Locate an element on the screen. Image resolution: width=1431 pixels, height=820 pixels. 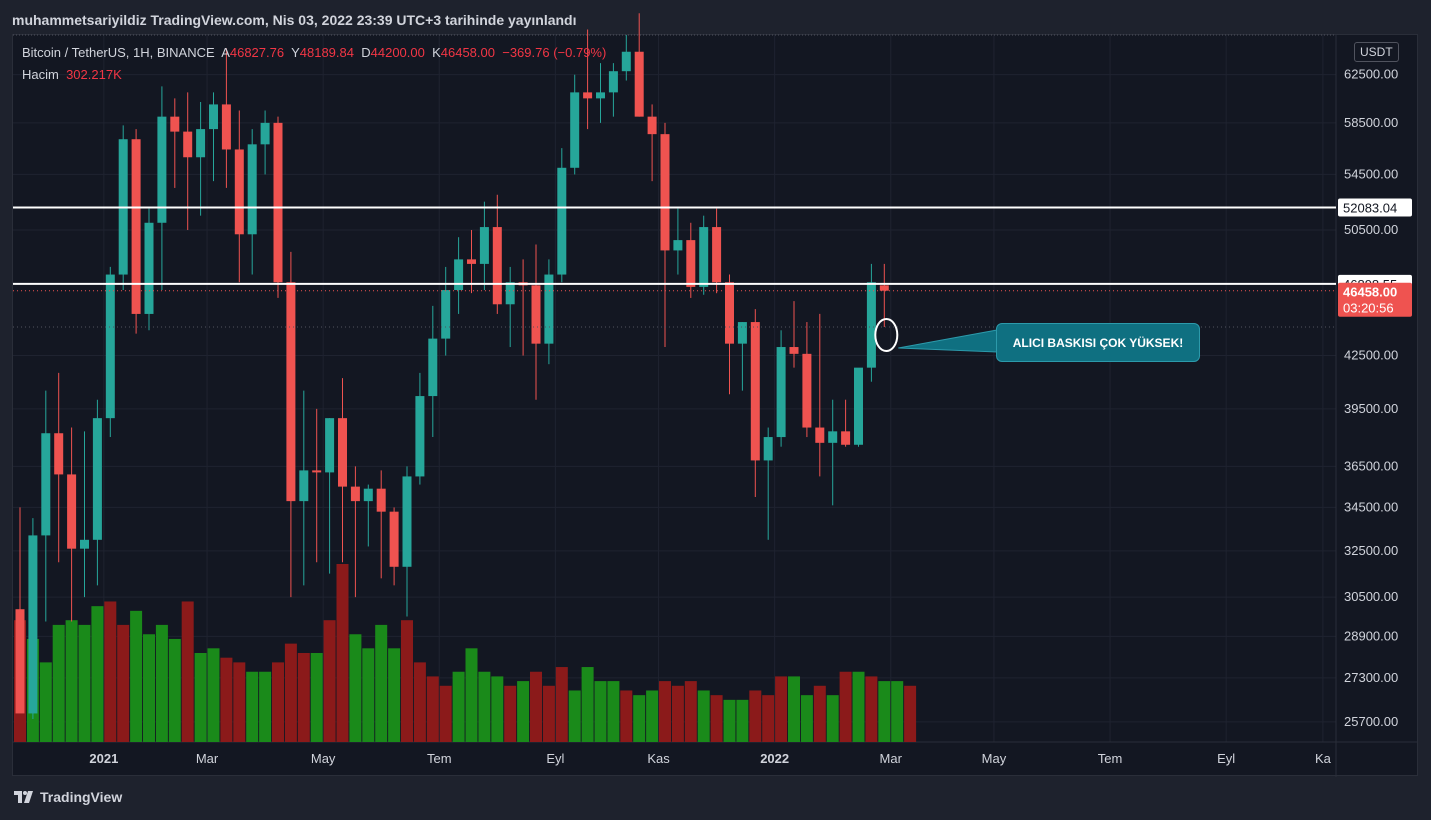
y-tick-label: 54500.00 is located at coordinates (1371, 173).